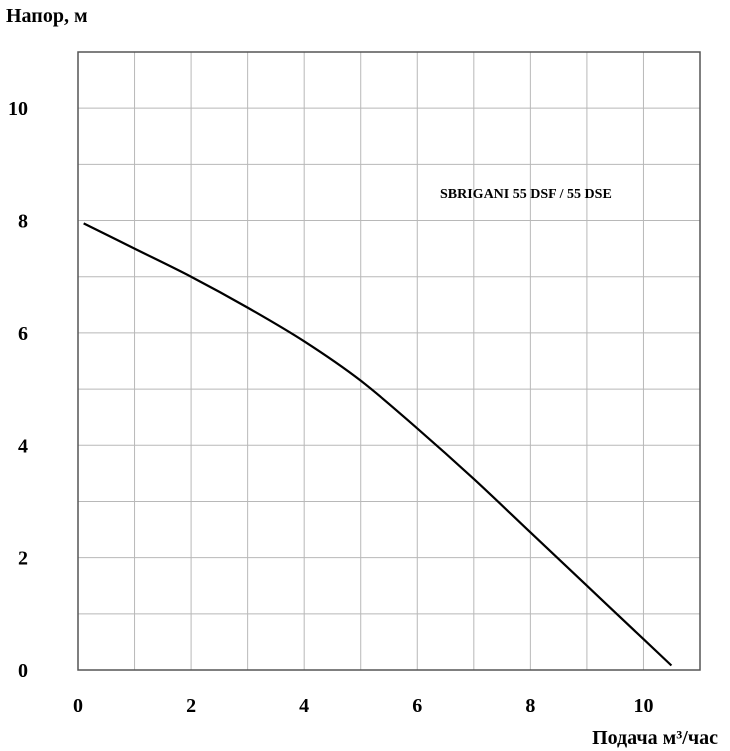  What do you see at coordinates (23, 222) in the screenshot?
I see `y-tick-label: 8` at bounding box center [23, 222].